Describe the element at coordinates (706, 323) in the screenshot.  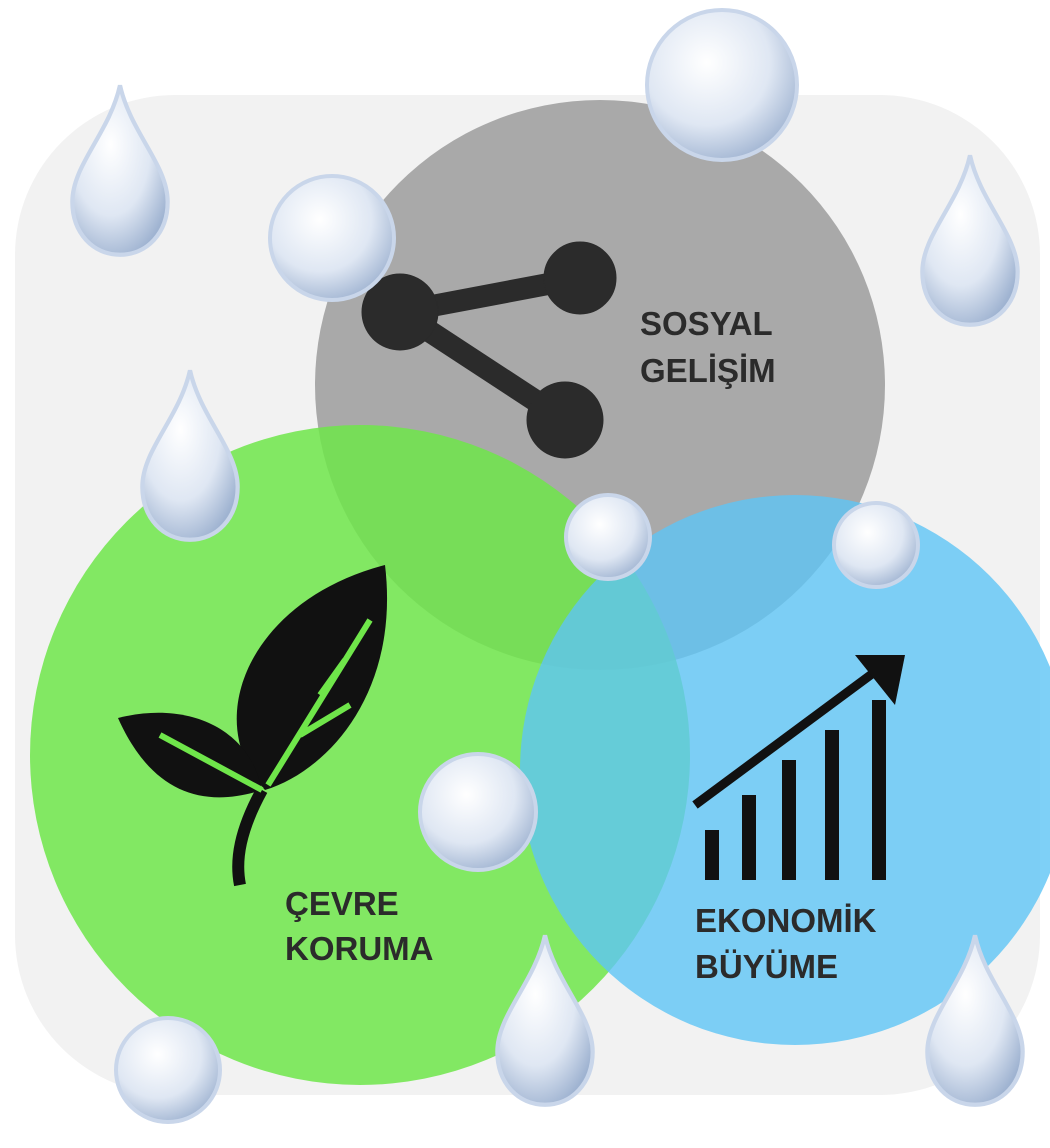
I see `node-label: SOSYAL` at that location.